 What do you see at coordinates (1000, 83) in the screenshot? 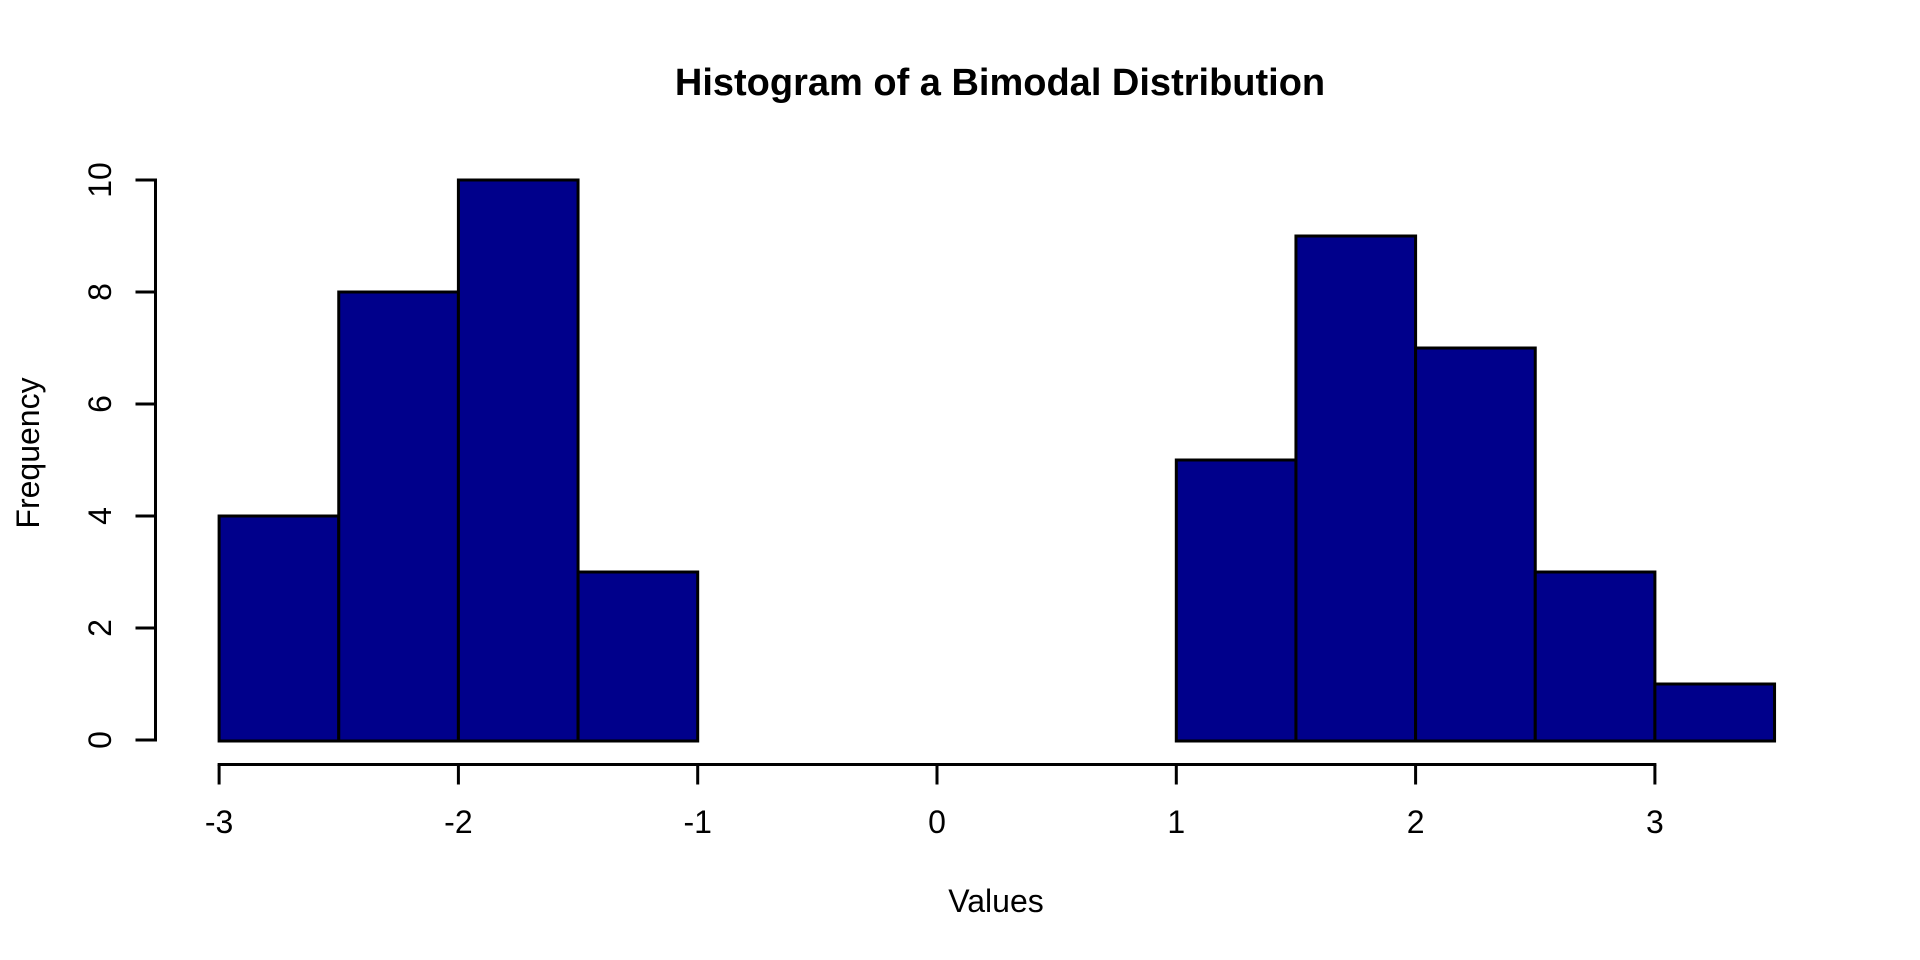
I see `chart-title: Histogram of a Bimodal Distribution` at bounding box center [1000, 83].